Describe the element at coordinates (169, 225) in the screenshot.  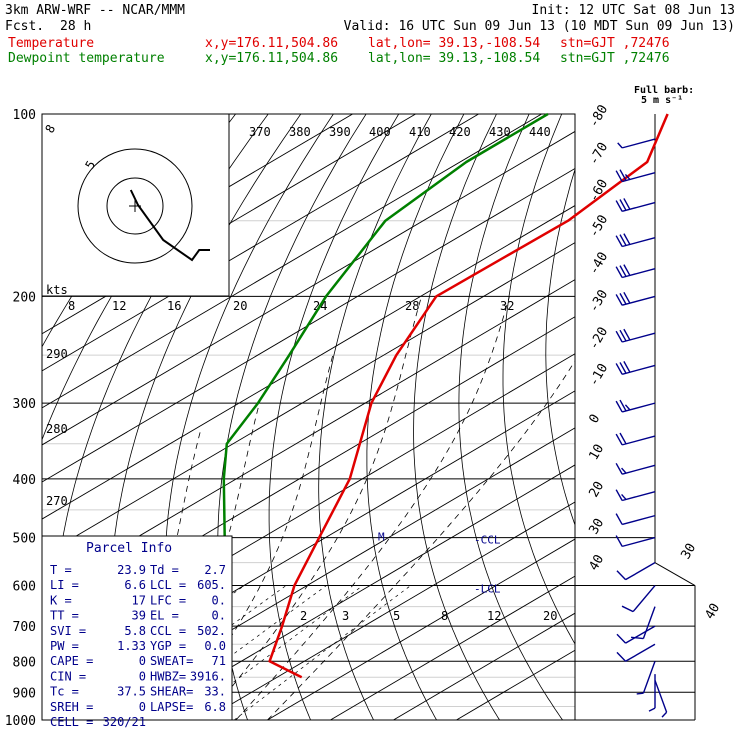
I see `hodograph-trace` at that location.